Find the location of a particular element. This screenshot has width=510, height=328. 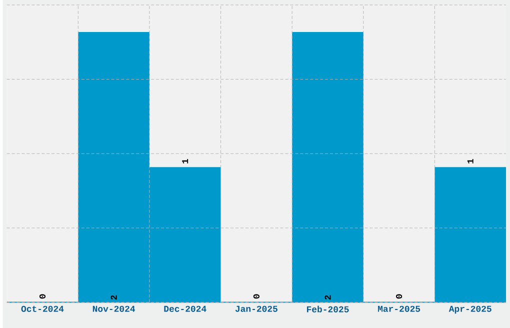

x-tick-label: Dec-2024 is located at coordinates (185, 309).